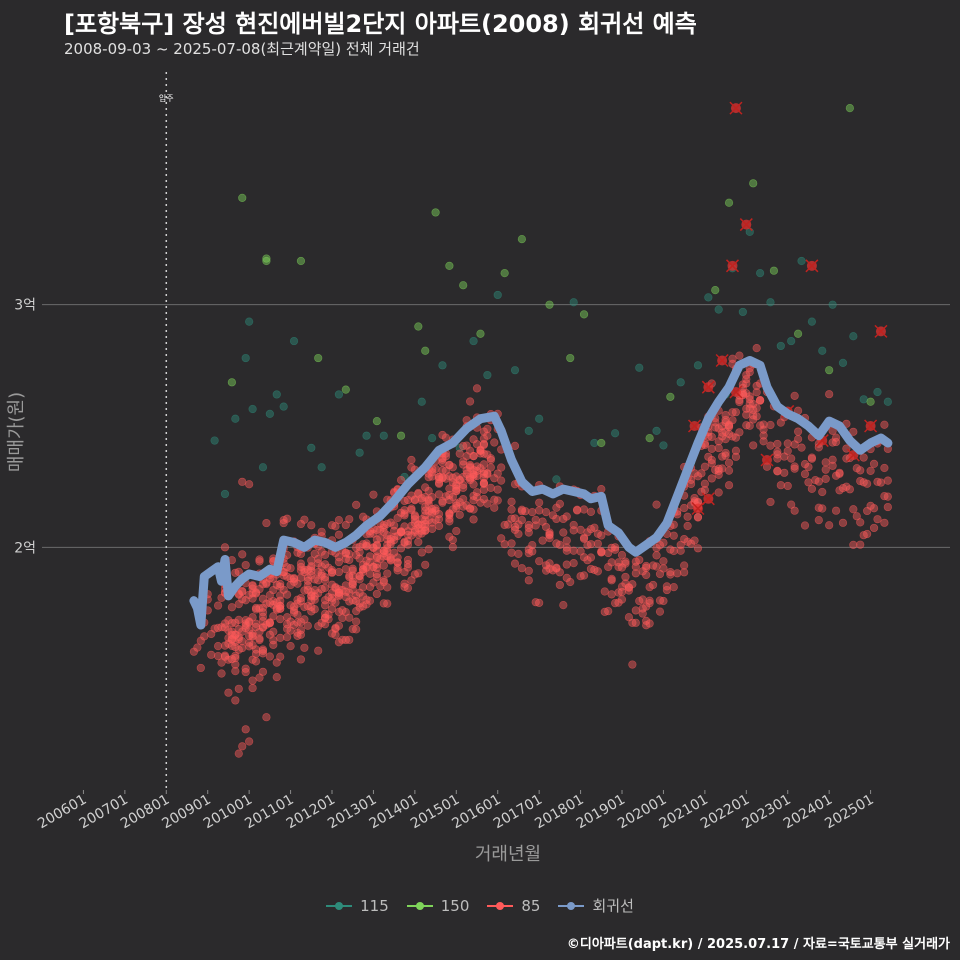 The image size is (960, 960). What do you see at coordinates (531, 905) in the screenshot?
I see `legend-label: 85` at bounding box center [531, 905].